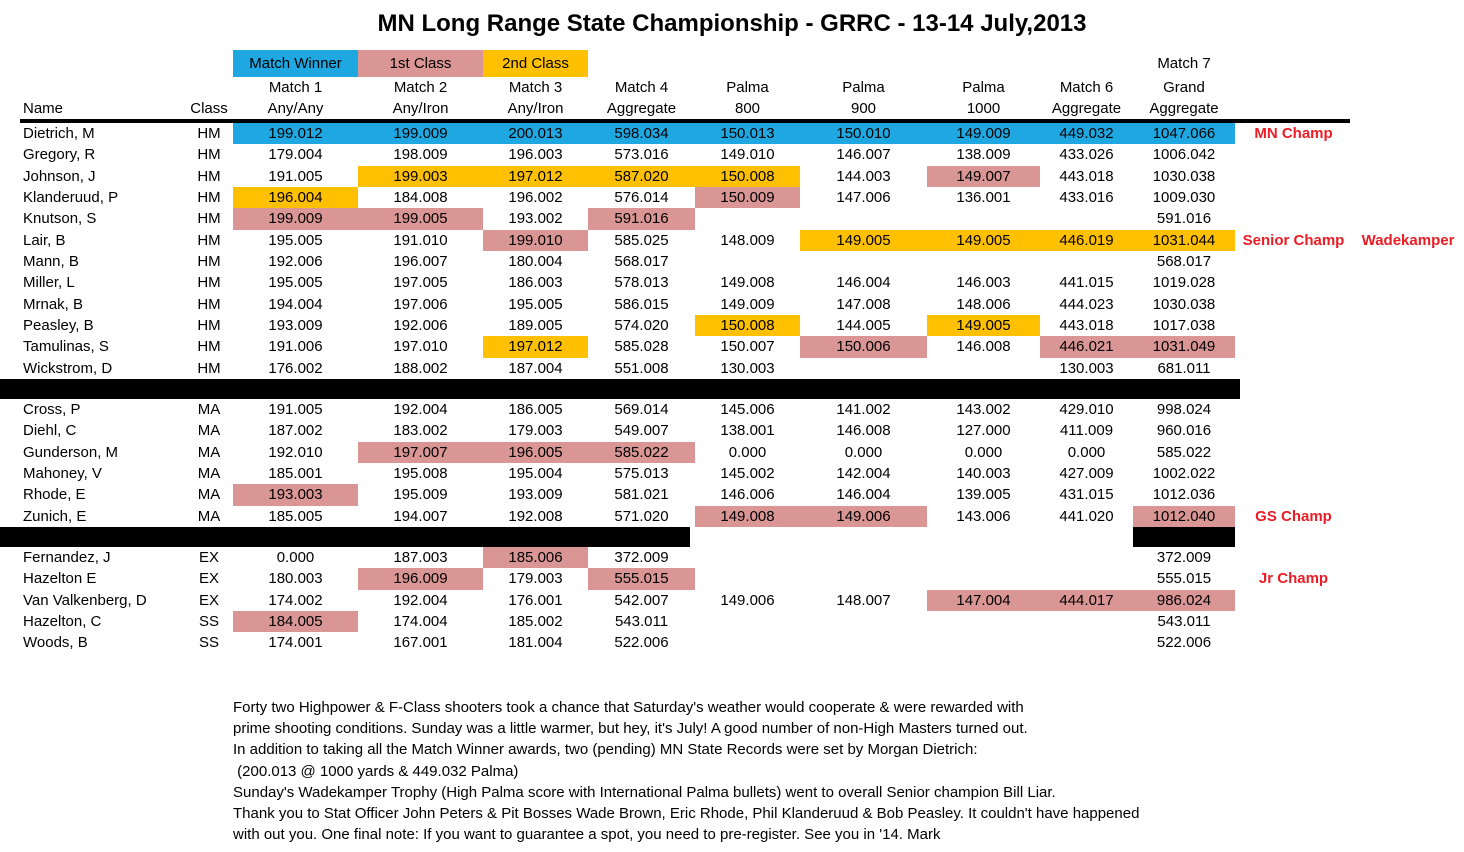  Describe the element at coordinates (863, 347) in the screenshot. I see `cell-score: 150.006` at that location.